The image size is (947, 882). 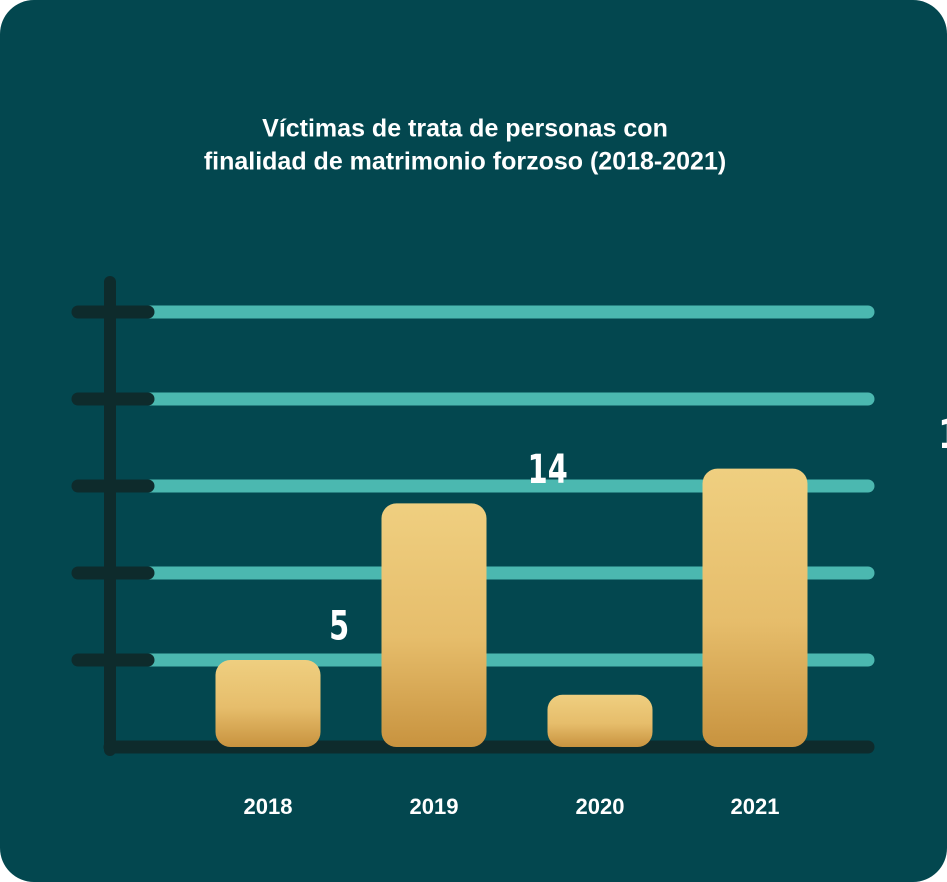 I want to click on chart-title: Víctimas de trata de personas con, so click(x=465, y=129).